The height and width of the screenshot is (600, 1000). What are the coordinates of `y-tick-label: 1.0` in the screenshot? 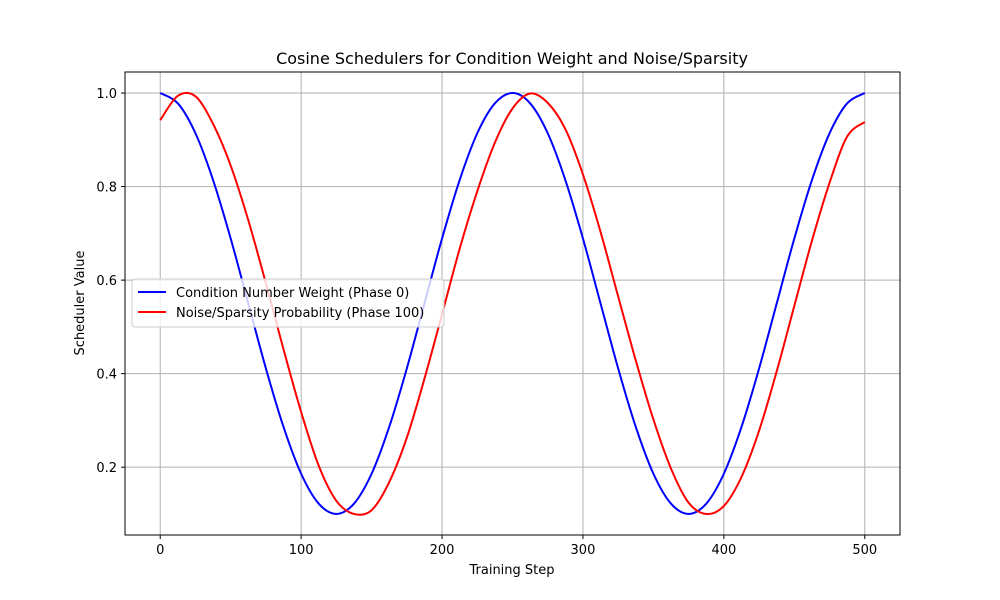 It's located at (106, 94).